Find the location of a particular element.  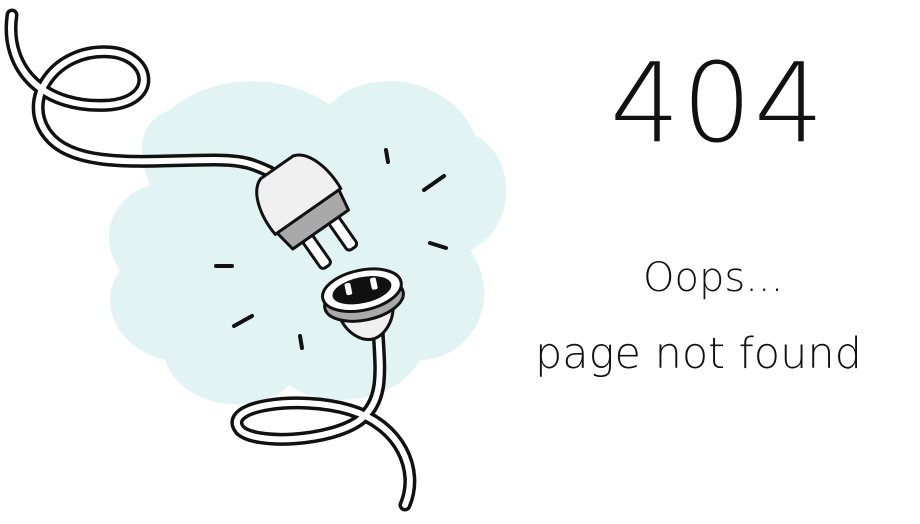

error-message: page not found is located at coordinates (698, 354).